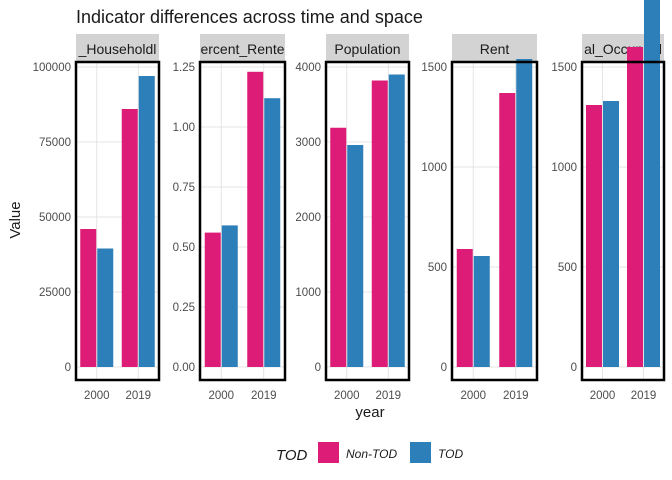 This screenshot has width=672, height=480. I want to click on legend-key-non-tod, so click(328, 452).